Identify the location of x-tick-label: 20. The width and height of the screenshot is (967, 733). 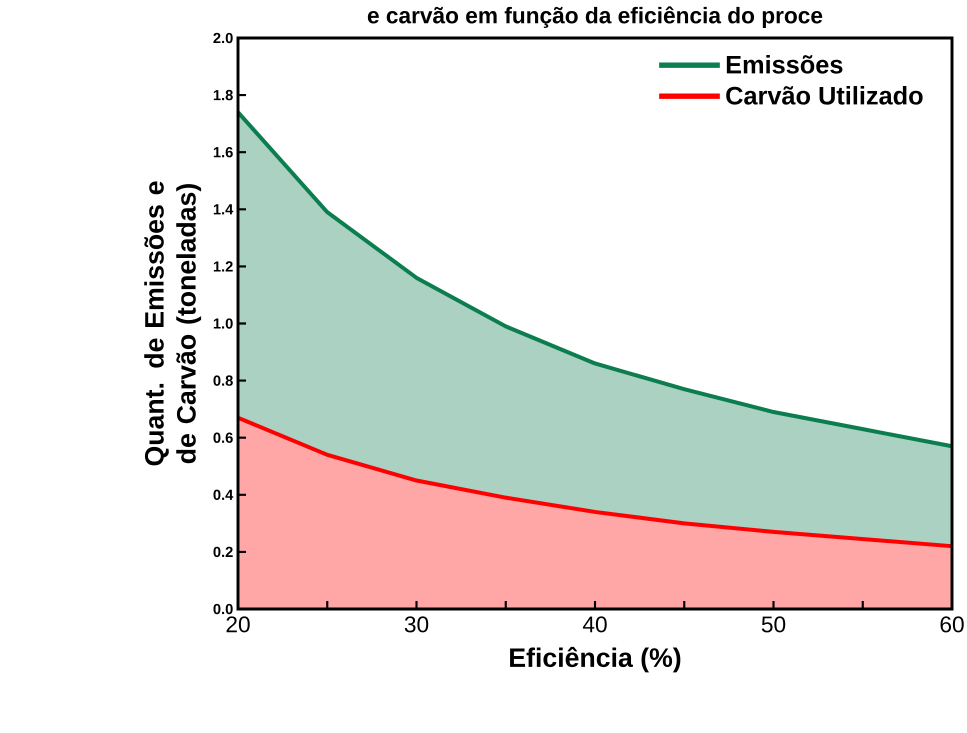
(238, 624).